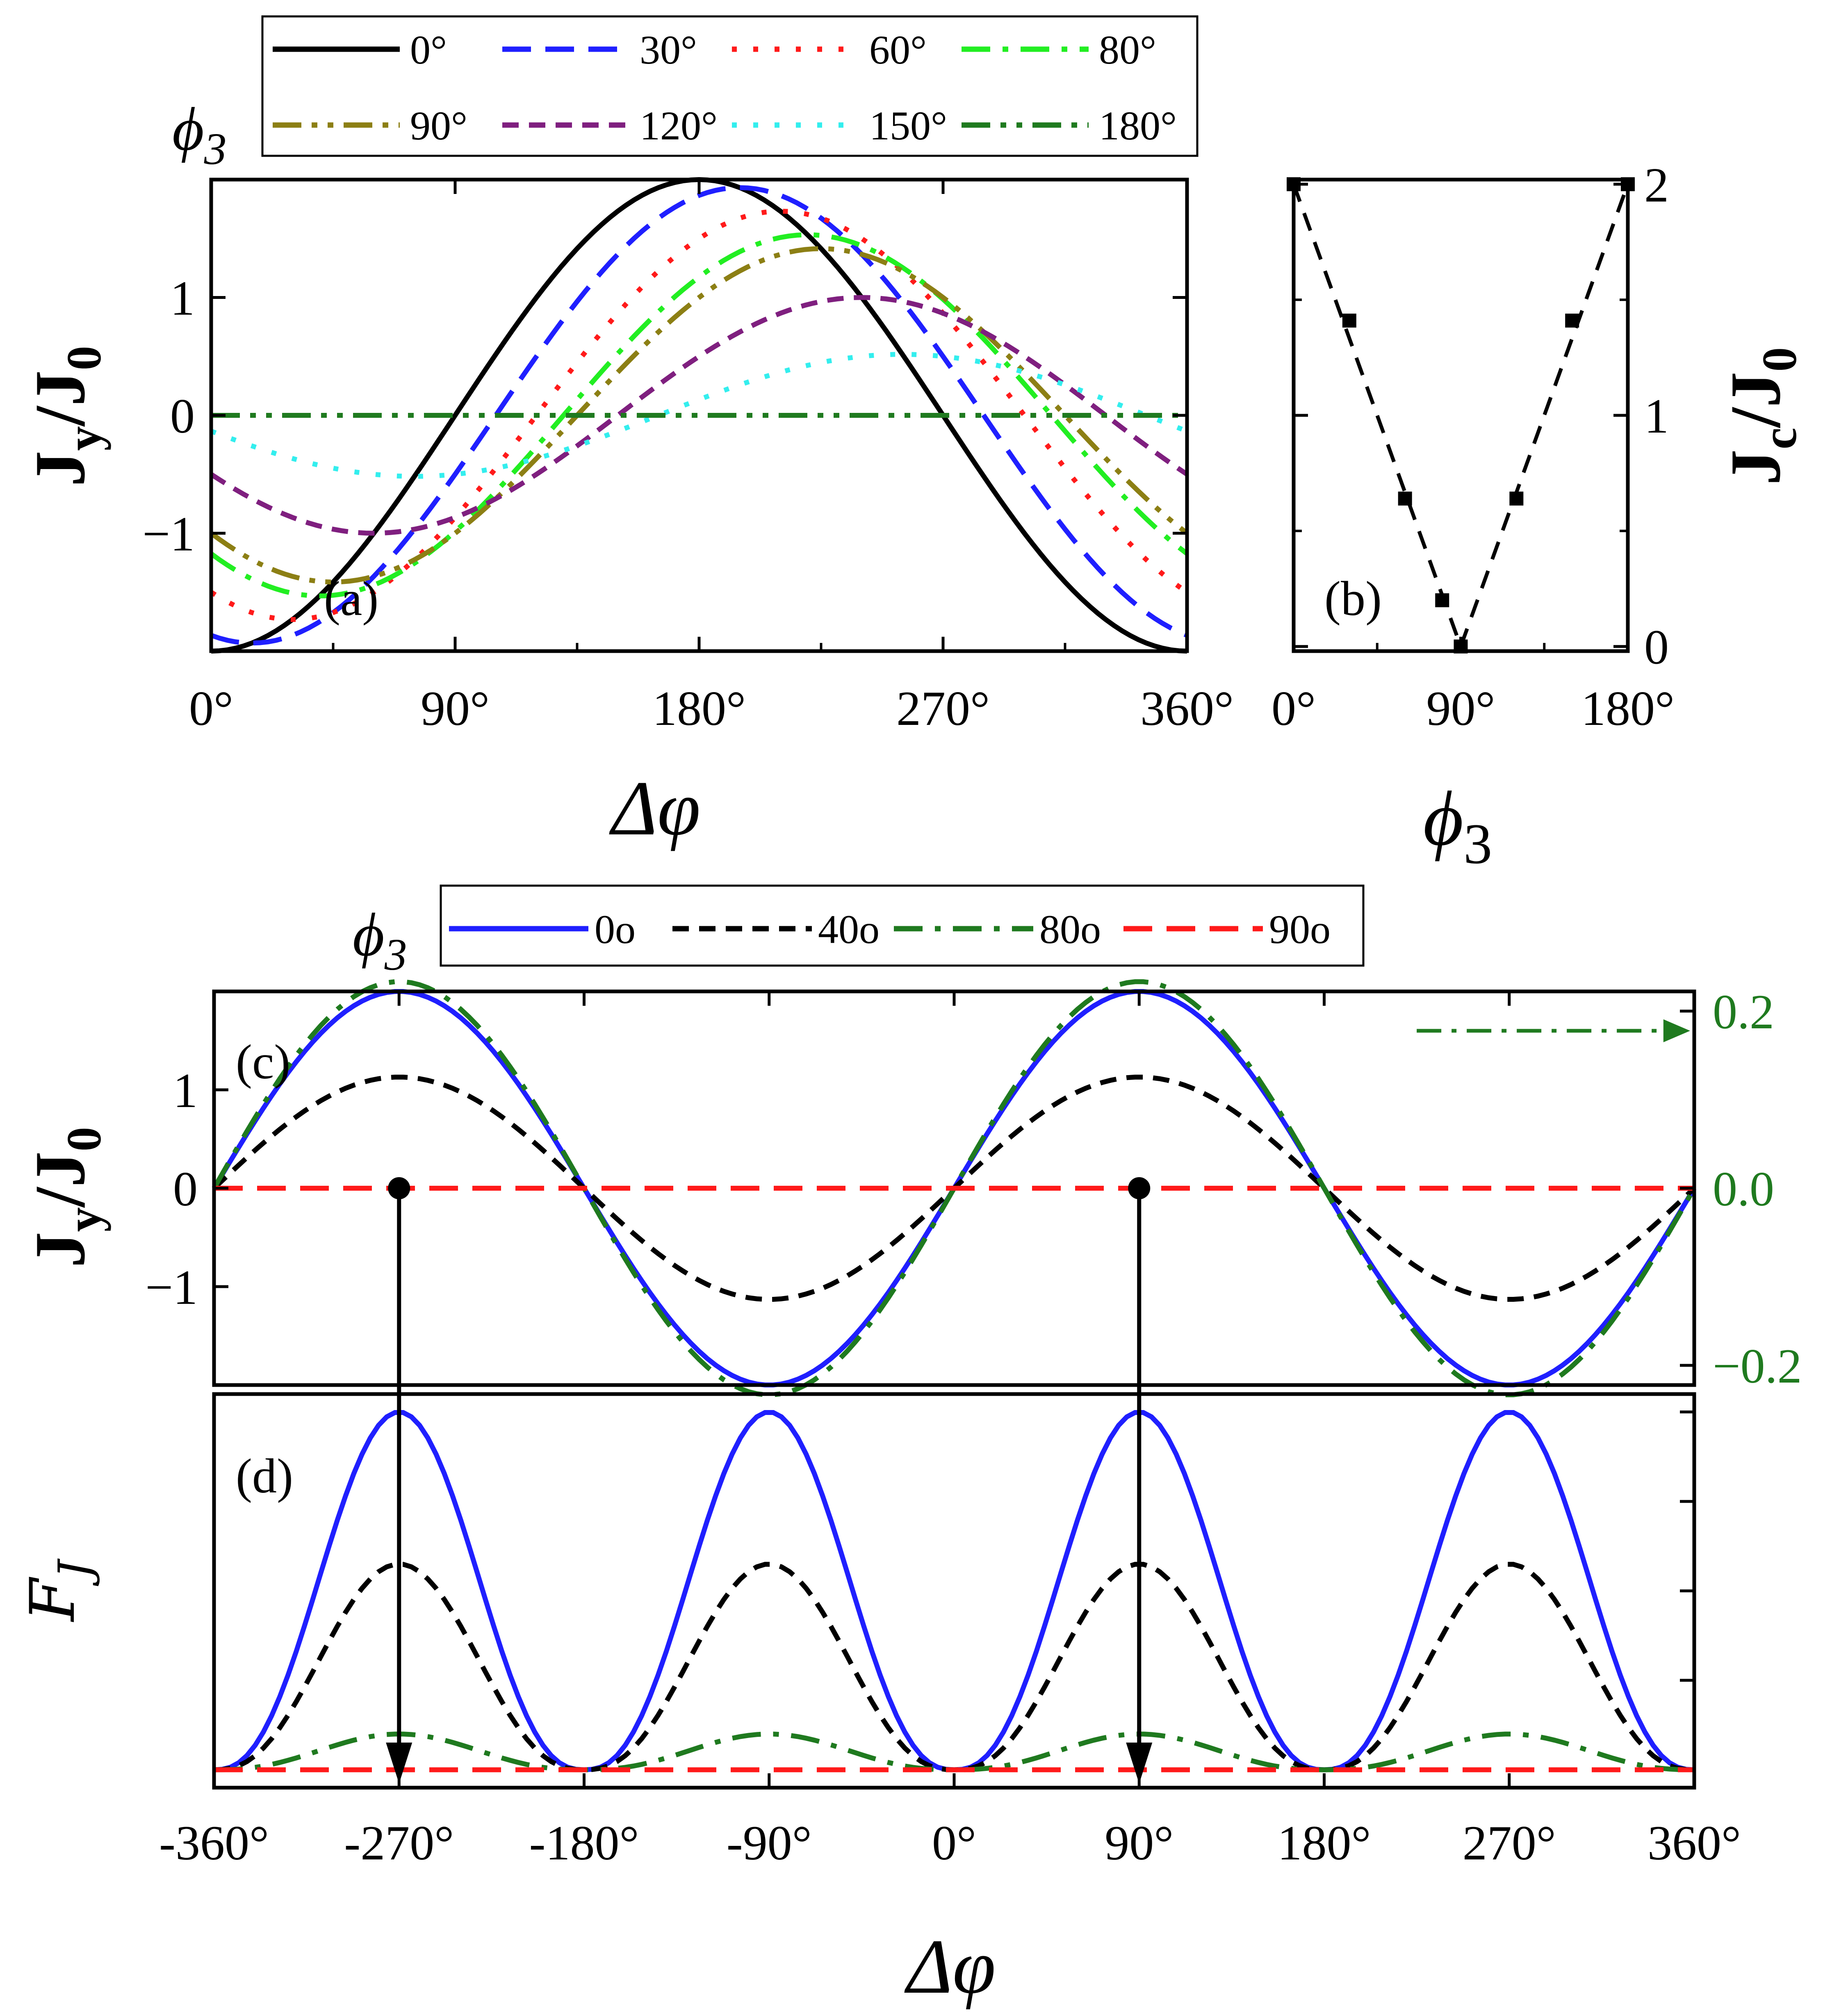 The height and width of the screenshot is (2014, 1848). Describe the element at coordinates (214, 1843) in the screenshot. I see `panel-d-xtick-label: -360°` at that location.